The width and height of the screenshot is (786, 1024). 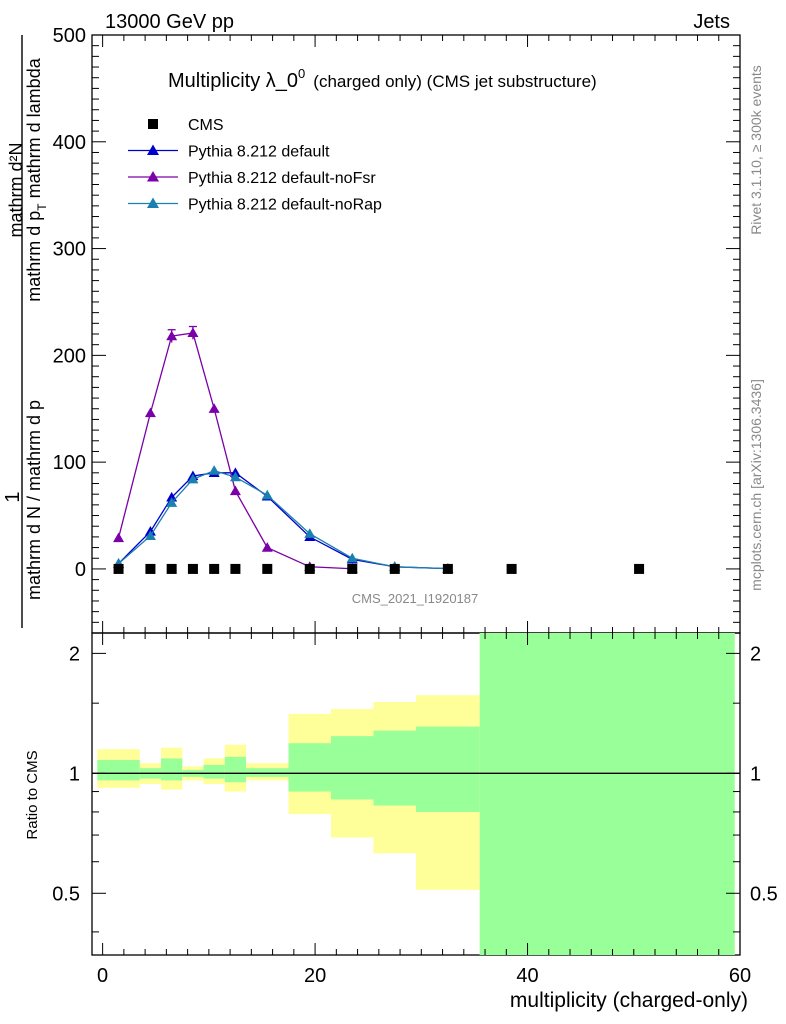 I want to click on ylabel-bottom: mathrm d pT mathrm d lambda, so click(x=36, y=179).